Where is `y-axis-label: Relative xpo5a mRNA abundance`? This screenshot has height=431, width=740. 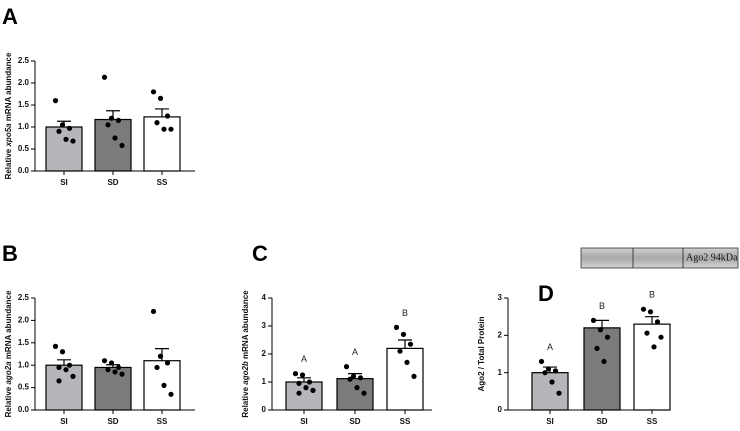
y-axis-label: Relative xpo5a mRNA abundance is located at coordinates (8, 115).